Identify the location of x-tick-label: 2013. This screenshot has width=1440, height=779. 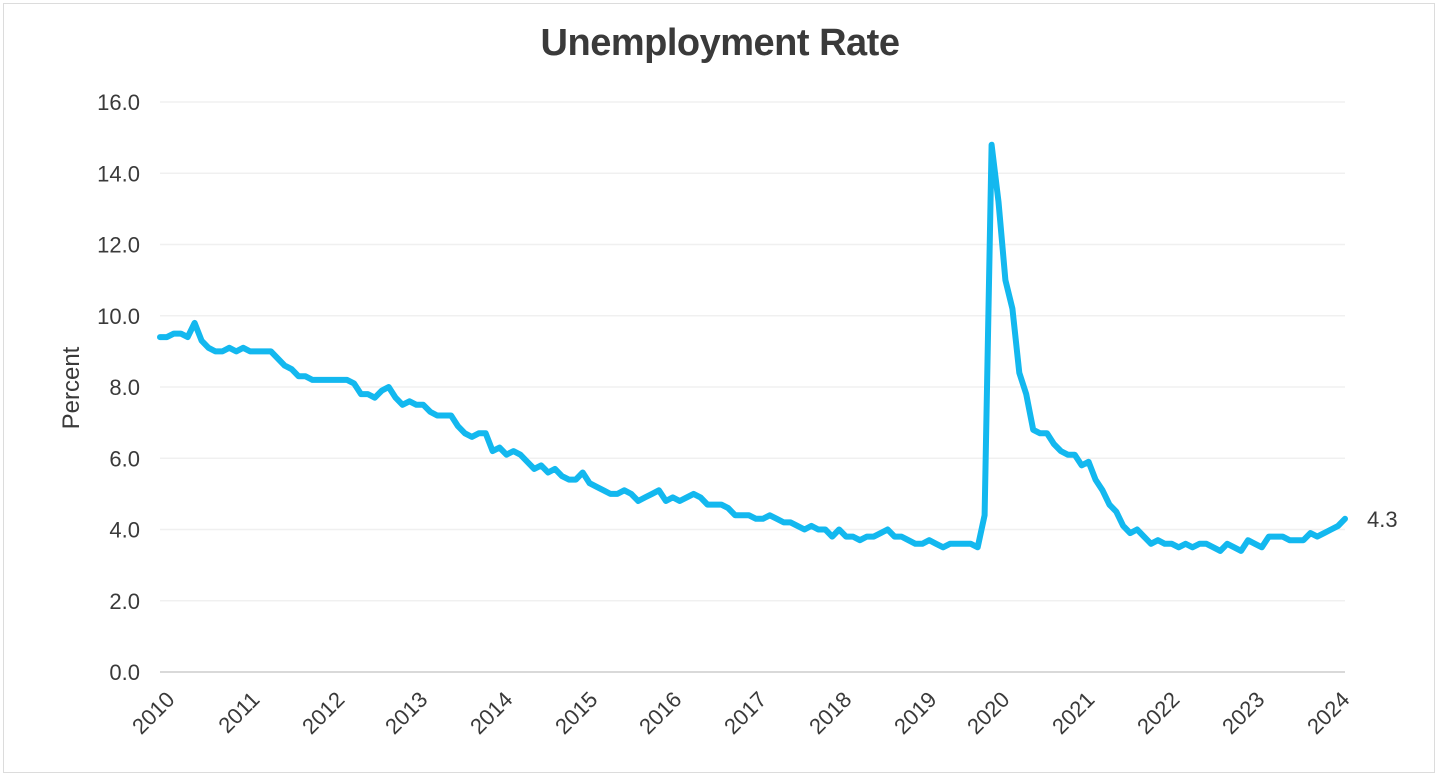
(406, 713).